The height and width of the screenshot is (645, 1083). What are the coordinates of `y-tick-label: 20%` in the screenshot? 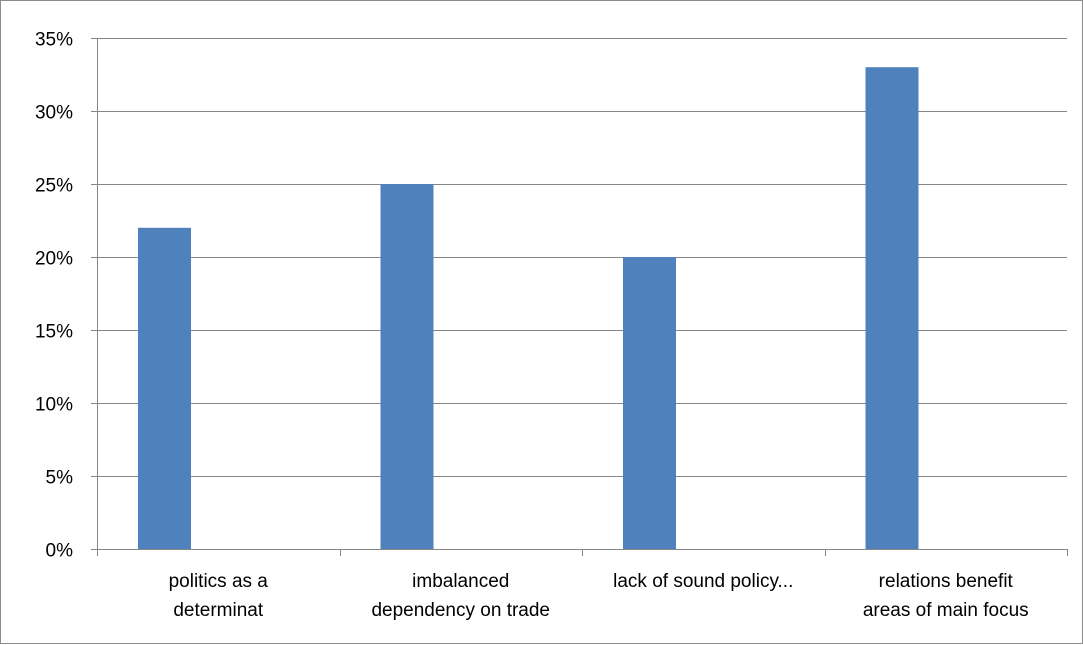 It's located at (54, 259).